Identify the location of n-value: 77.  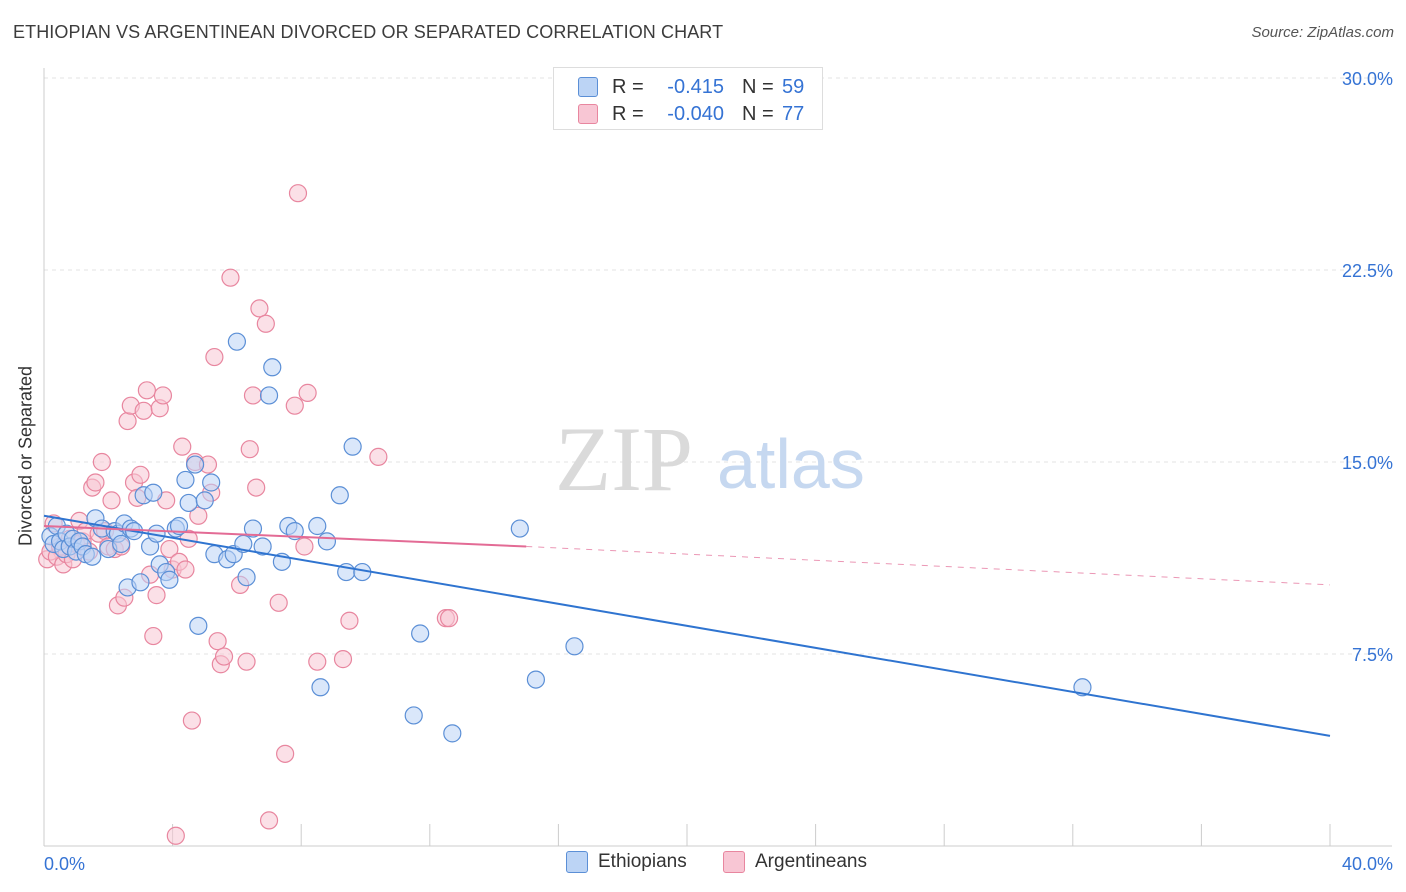
(793, 113).